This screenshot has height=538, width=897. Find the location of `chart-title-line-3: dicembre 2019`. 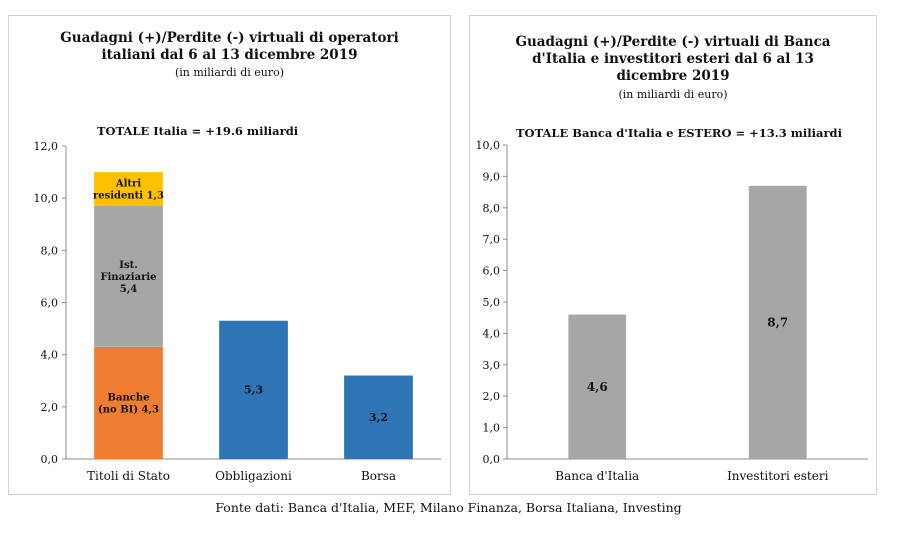

chart-title-line-3: dicembre 2019 is located at coordinates (673, 76).